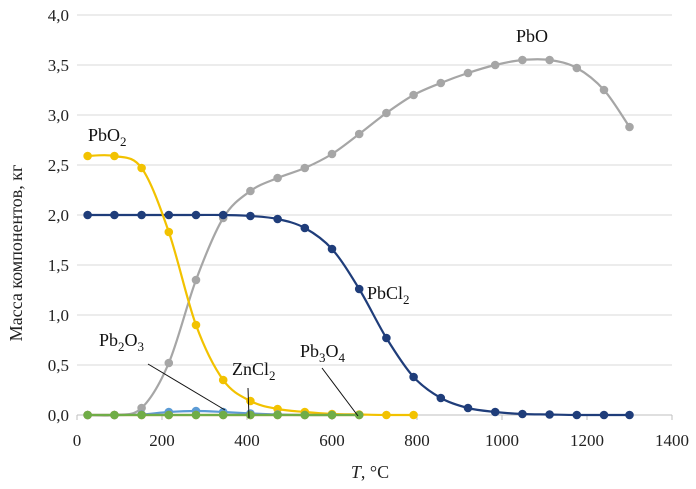  What do you see at coordinates (417, 440) in the screenshot?
I see `x-tick-label: 800` at bounding box center [417, 440].